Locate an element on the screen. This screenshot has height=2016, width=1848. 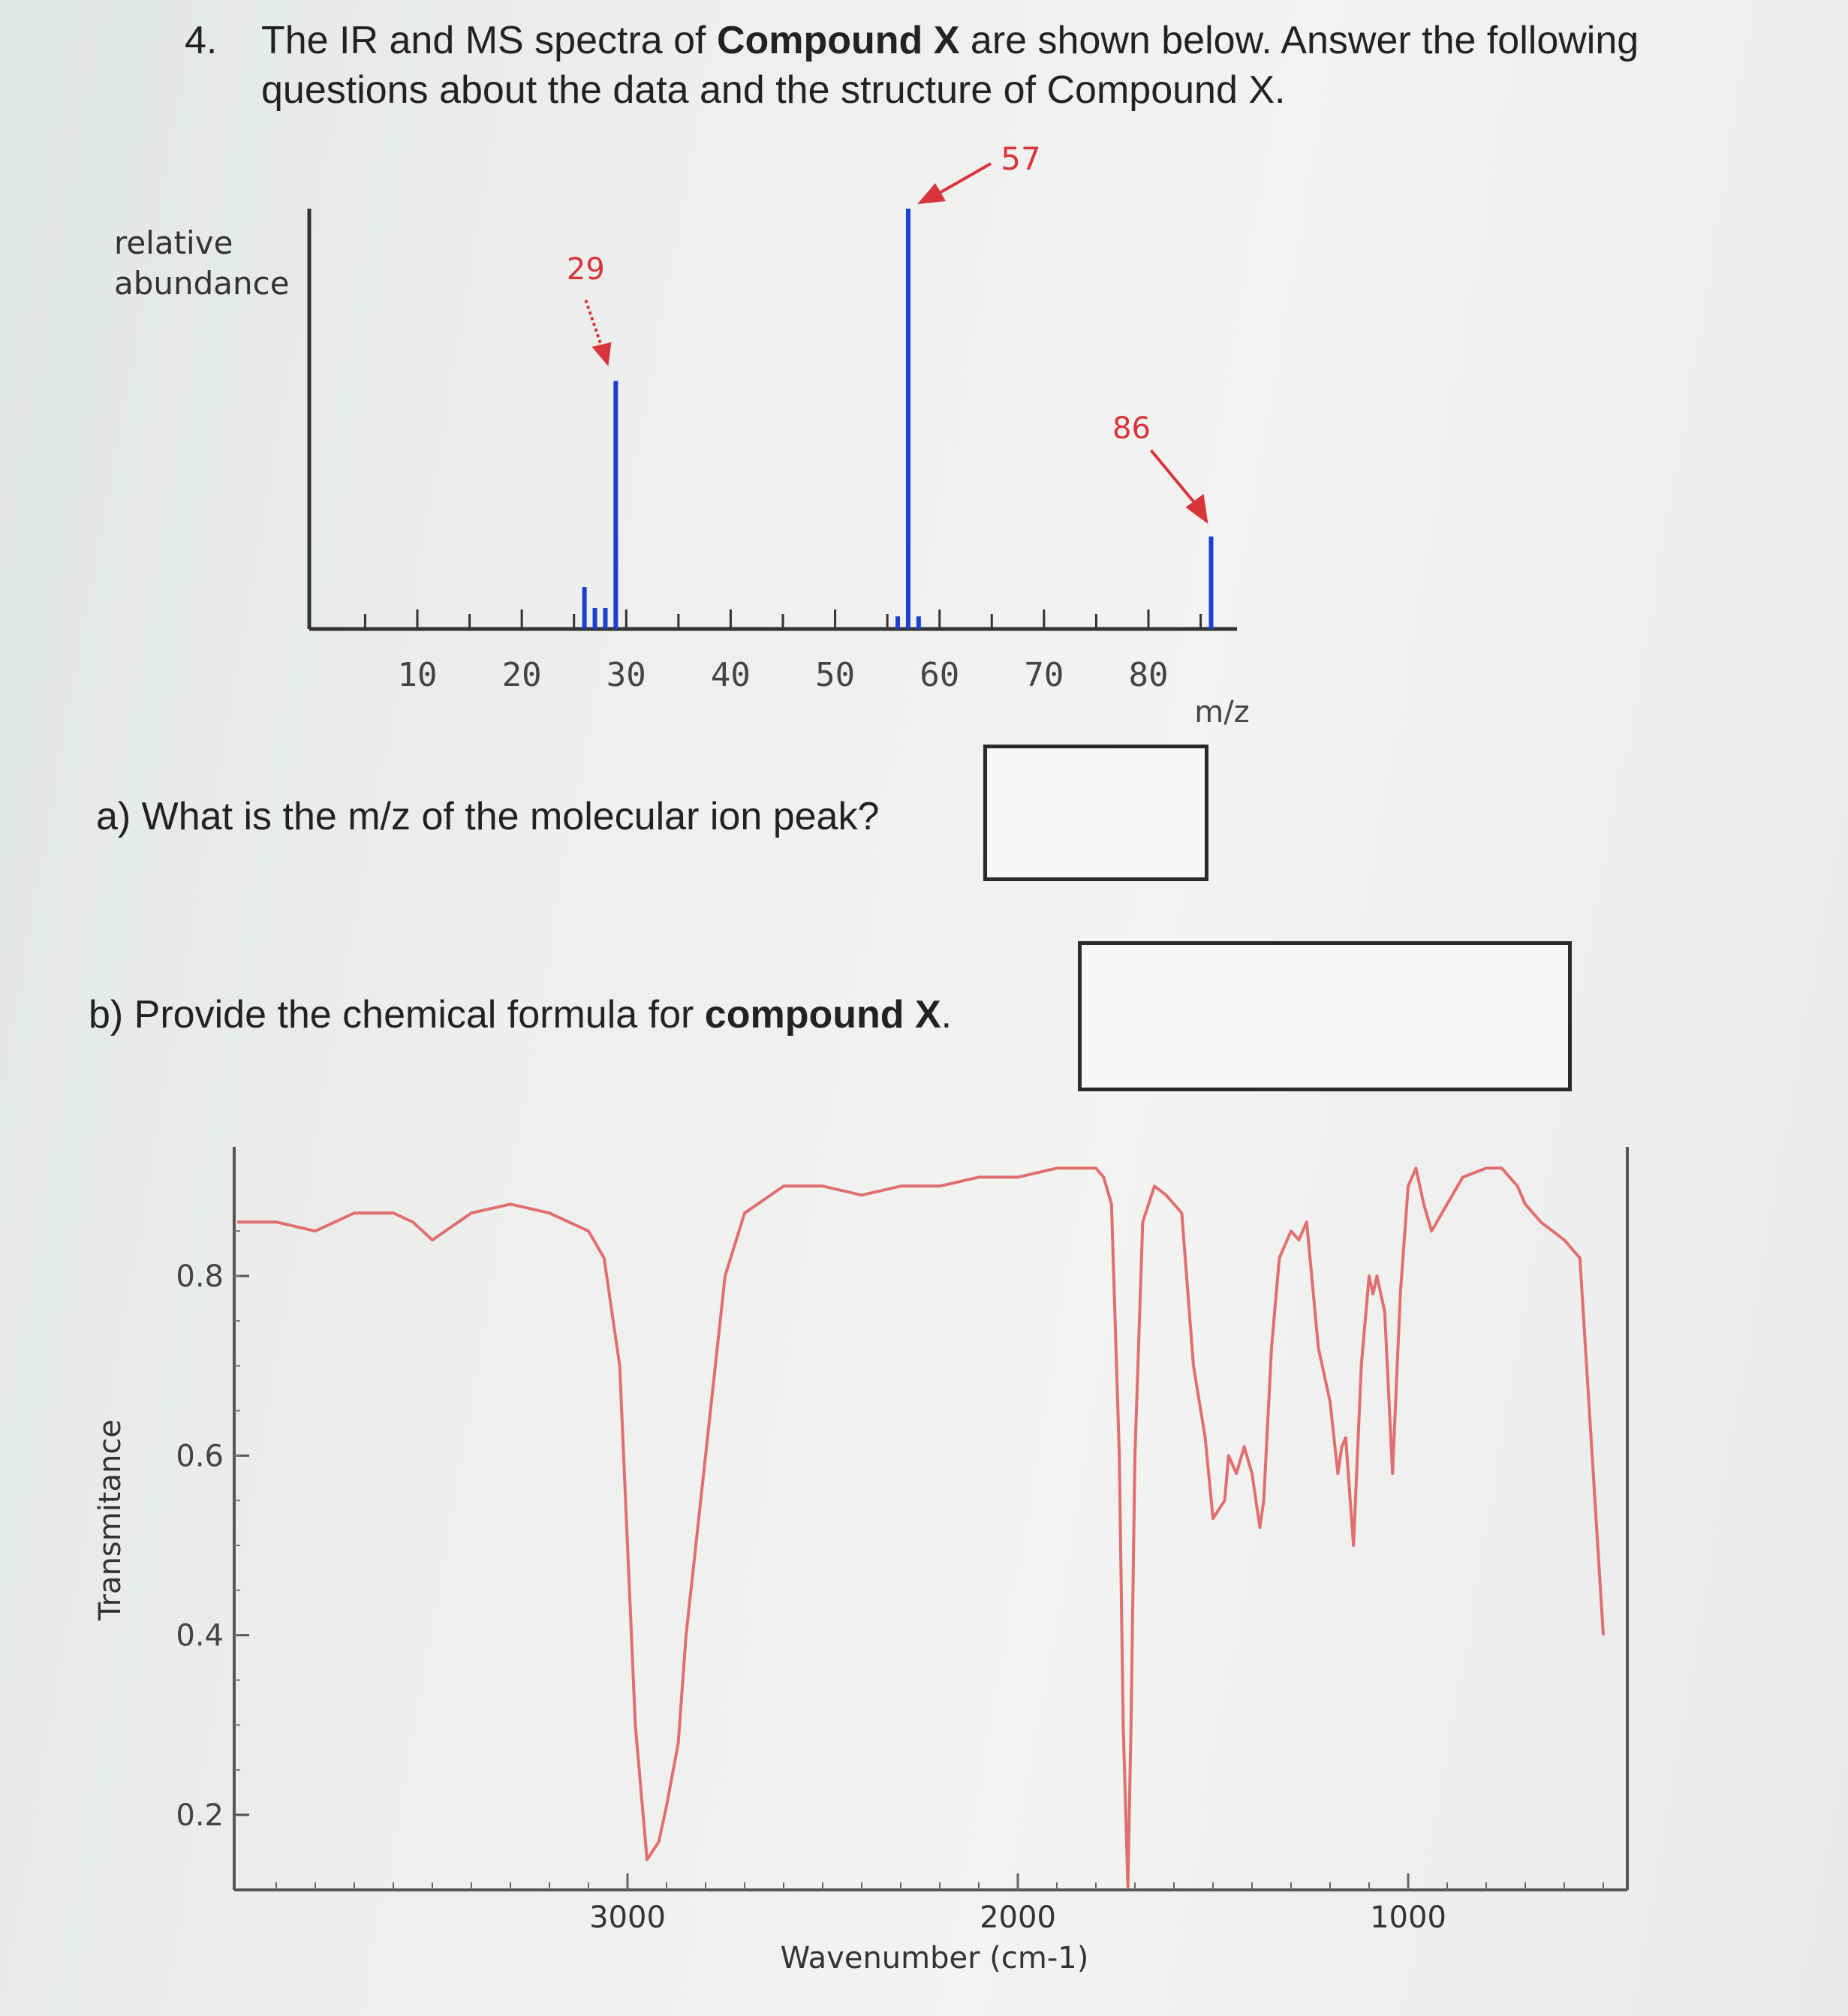
ms-y-axis-label-line1: relative is located at coordinates (173, 242).